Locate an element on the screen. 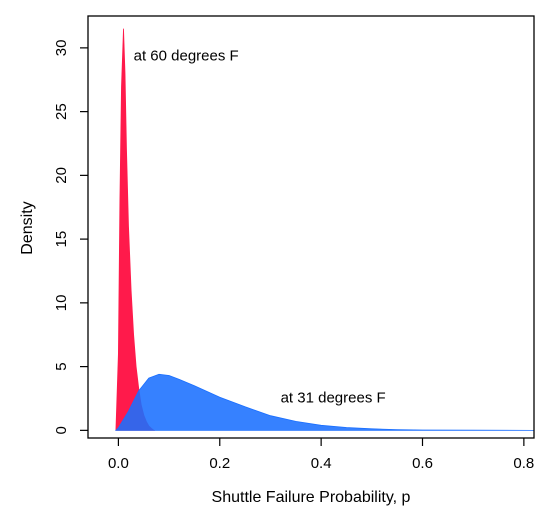 Image resolution: width=550 pixels, height=522 pixels. x-tick-label: 0.2 is located at coordinates (219, 463).